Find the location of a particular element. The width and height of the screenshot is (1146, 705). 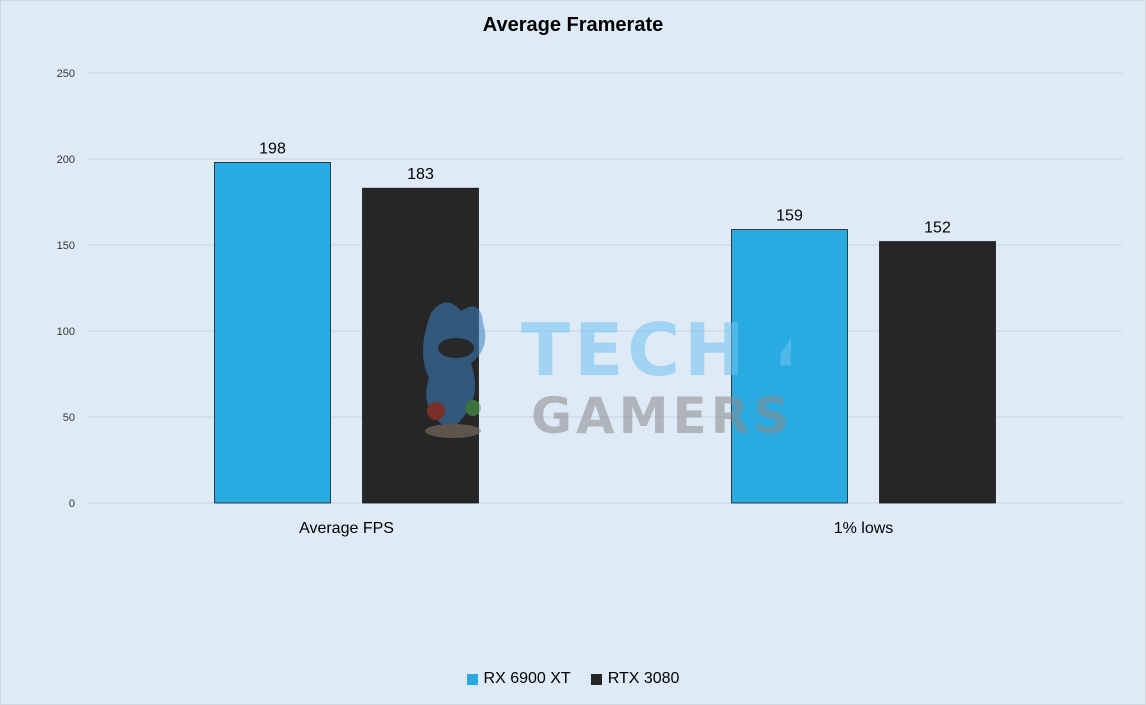

watermark-logo: TECH 4 GAMERS is located at coordinates (606, 372).